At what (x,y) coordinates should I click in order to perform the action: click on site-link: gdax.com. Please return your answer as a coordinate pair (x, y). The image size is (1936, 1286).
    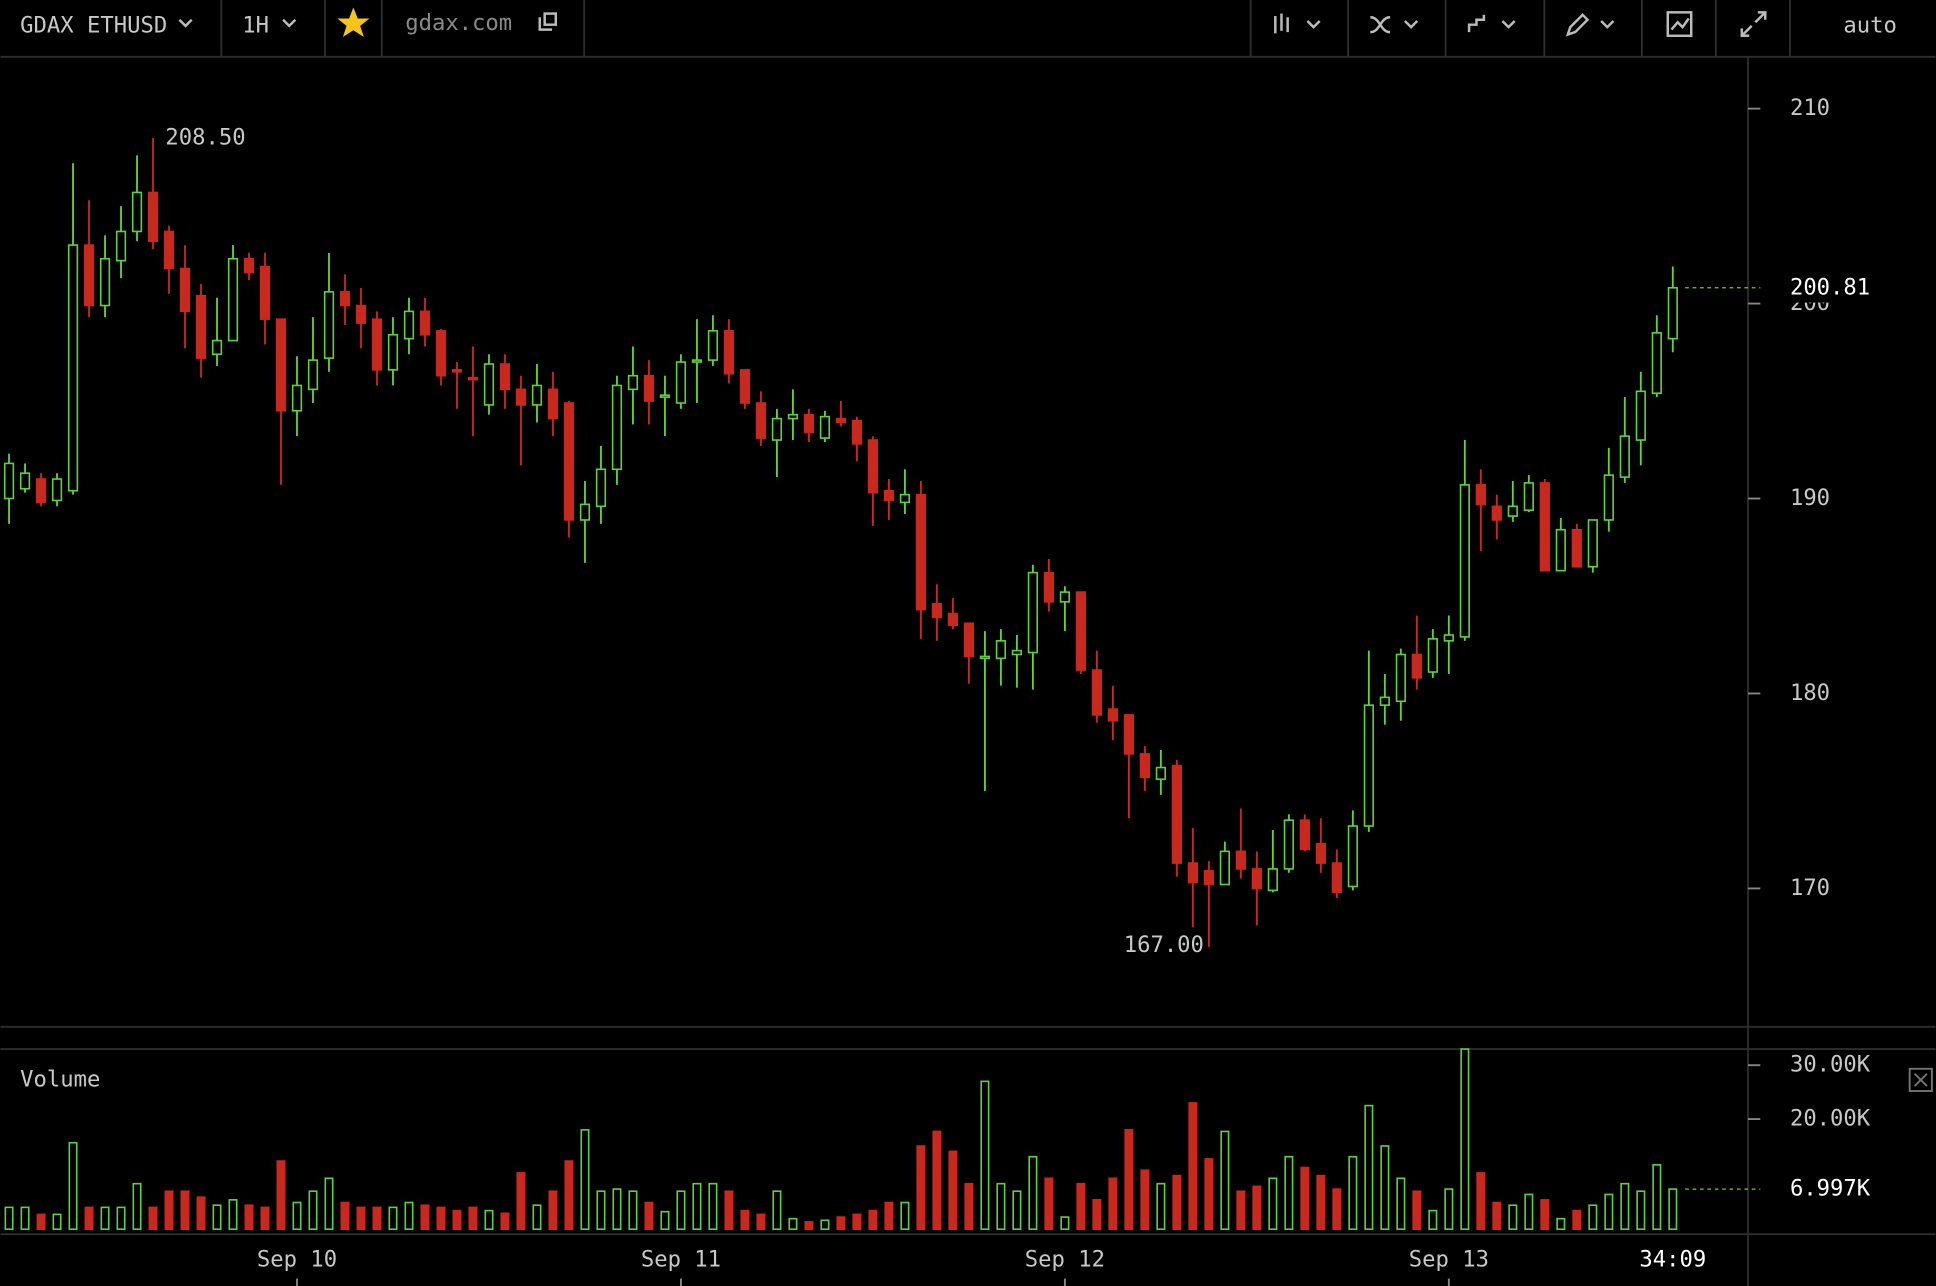
    Looking at the image, I should click on (481, 23).